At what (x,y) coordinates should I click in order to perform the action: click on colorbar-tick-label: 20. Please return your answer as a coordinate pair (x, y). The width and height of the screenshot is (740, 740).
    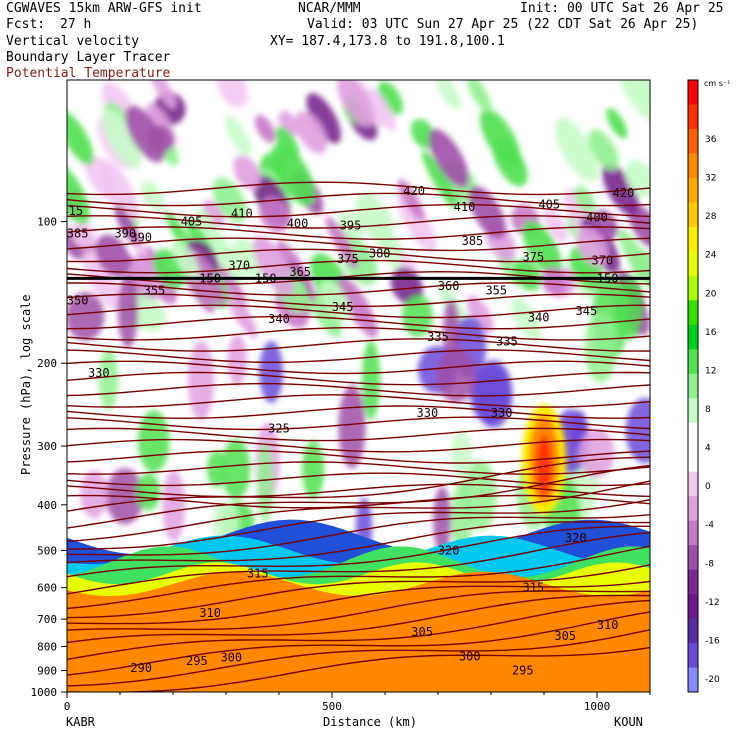
    Looking at the image, I should click on (711, 294).